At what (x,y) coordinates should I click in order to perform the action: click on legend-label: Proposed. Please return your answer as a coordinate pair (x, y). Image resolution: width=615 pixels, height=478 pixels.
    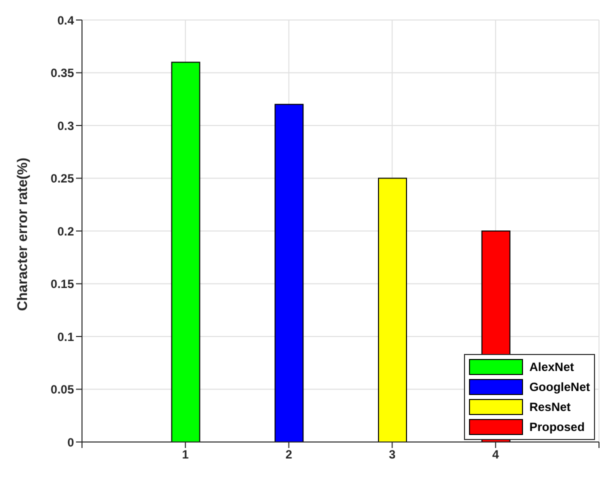
    Looking at the image, I should click on (557, 427).